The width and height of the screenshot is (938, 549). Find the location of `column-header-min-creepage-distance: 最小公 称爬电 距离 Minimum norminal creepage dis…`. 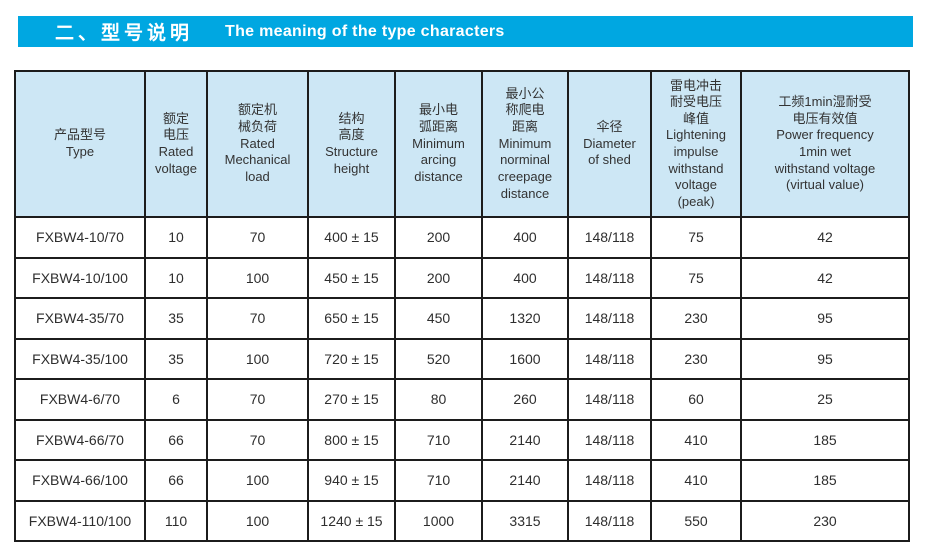

column-header-min-creepage-distance: 最小公 称爬电 距离 Minimum norminal creepage dis… is located at coordinates (525, 144).